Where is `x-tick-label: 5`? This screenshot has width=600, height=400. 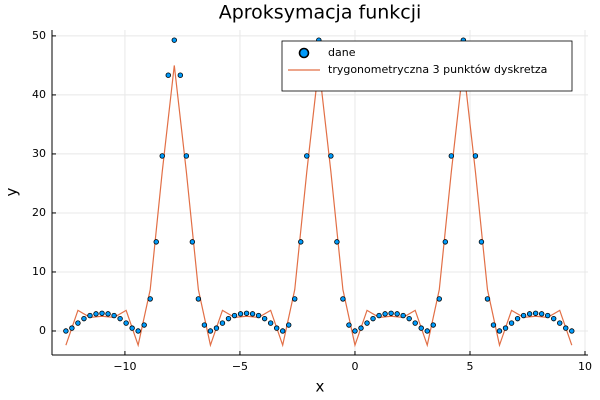 x-tick-label: 5 is located at coordinates (469, 366).